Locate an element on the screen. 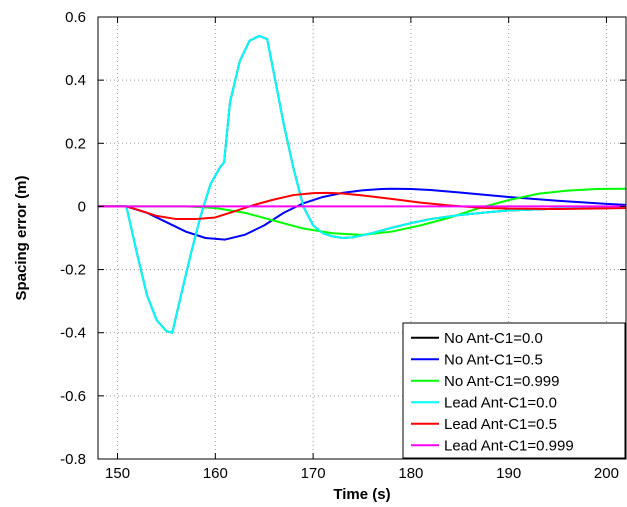 The height and width of the screenshot is (507, 627). y-tick-label: -0.6 is located at coordinates (73, 396).